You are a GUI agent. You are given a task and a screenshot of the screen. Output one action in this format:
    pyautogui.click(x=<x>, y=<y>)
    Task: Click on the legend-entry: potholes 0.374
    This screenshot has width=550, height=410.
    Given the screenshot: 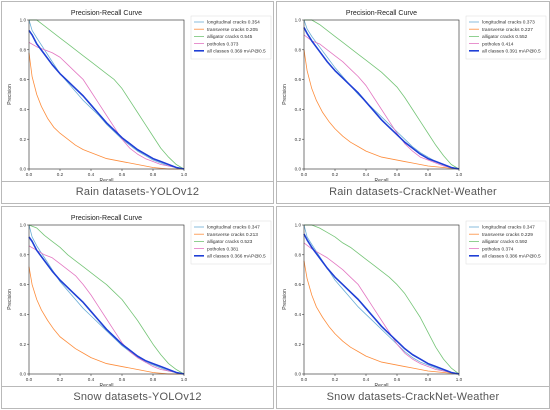 What is the action you would take?
    pyautogui.click(x=498, y=249)
    